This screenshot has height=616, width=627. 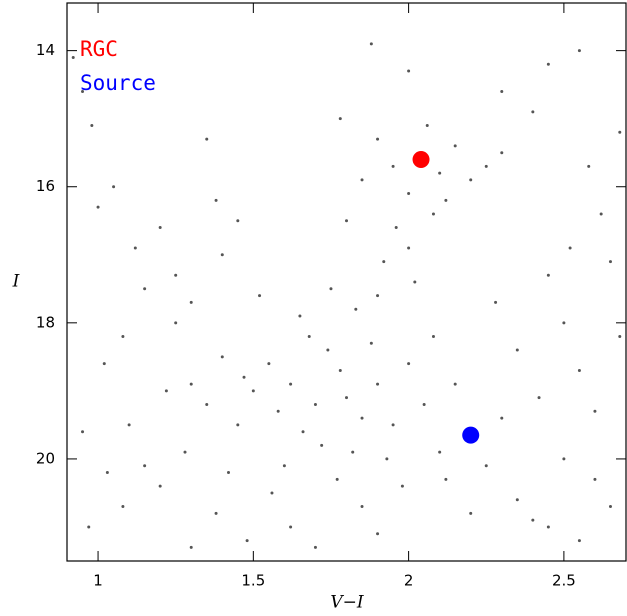 What do you see at coordinates (99, 49) in the screenshot?
I see `legend-rgc: RGC` at bounding box center [99, 49].